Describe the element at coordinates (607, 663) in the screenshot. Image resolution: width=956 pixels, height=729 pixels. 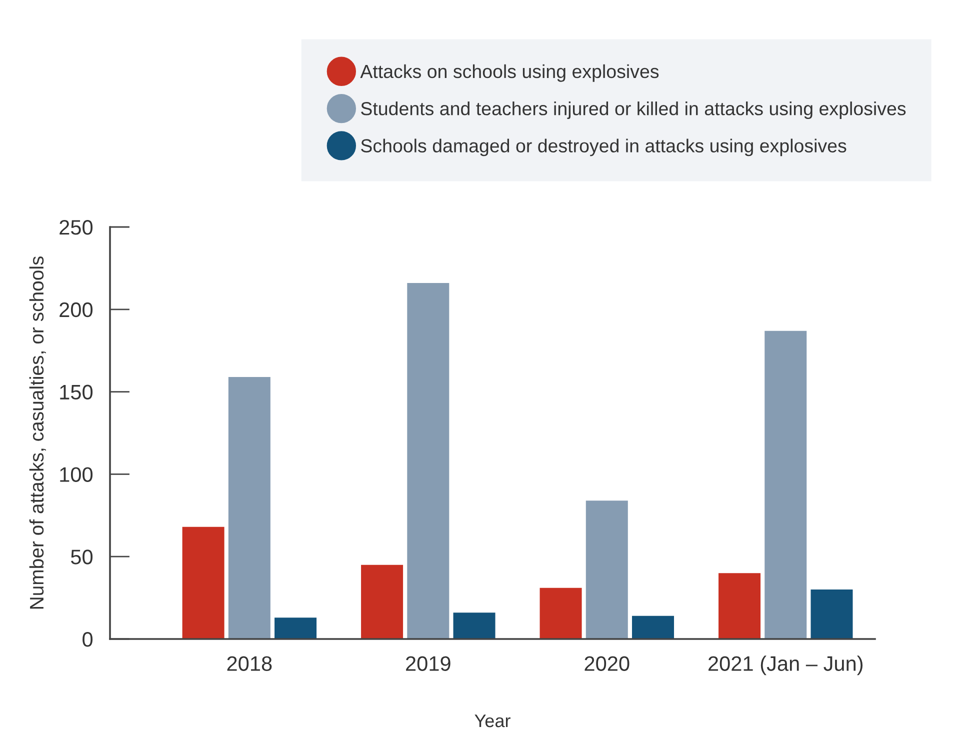
I see `x-tick-label: 2020` at that location.